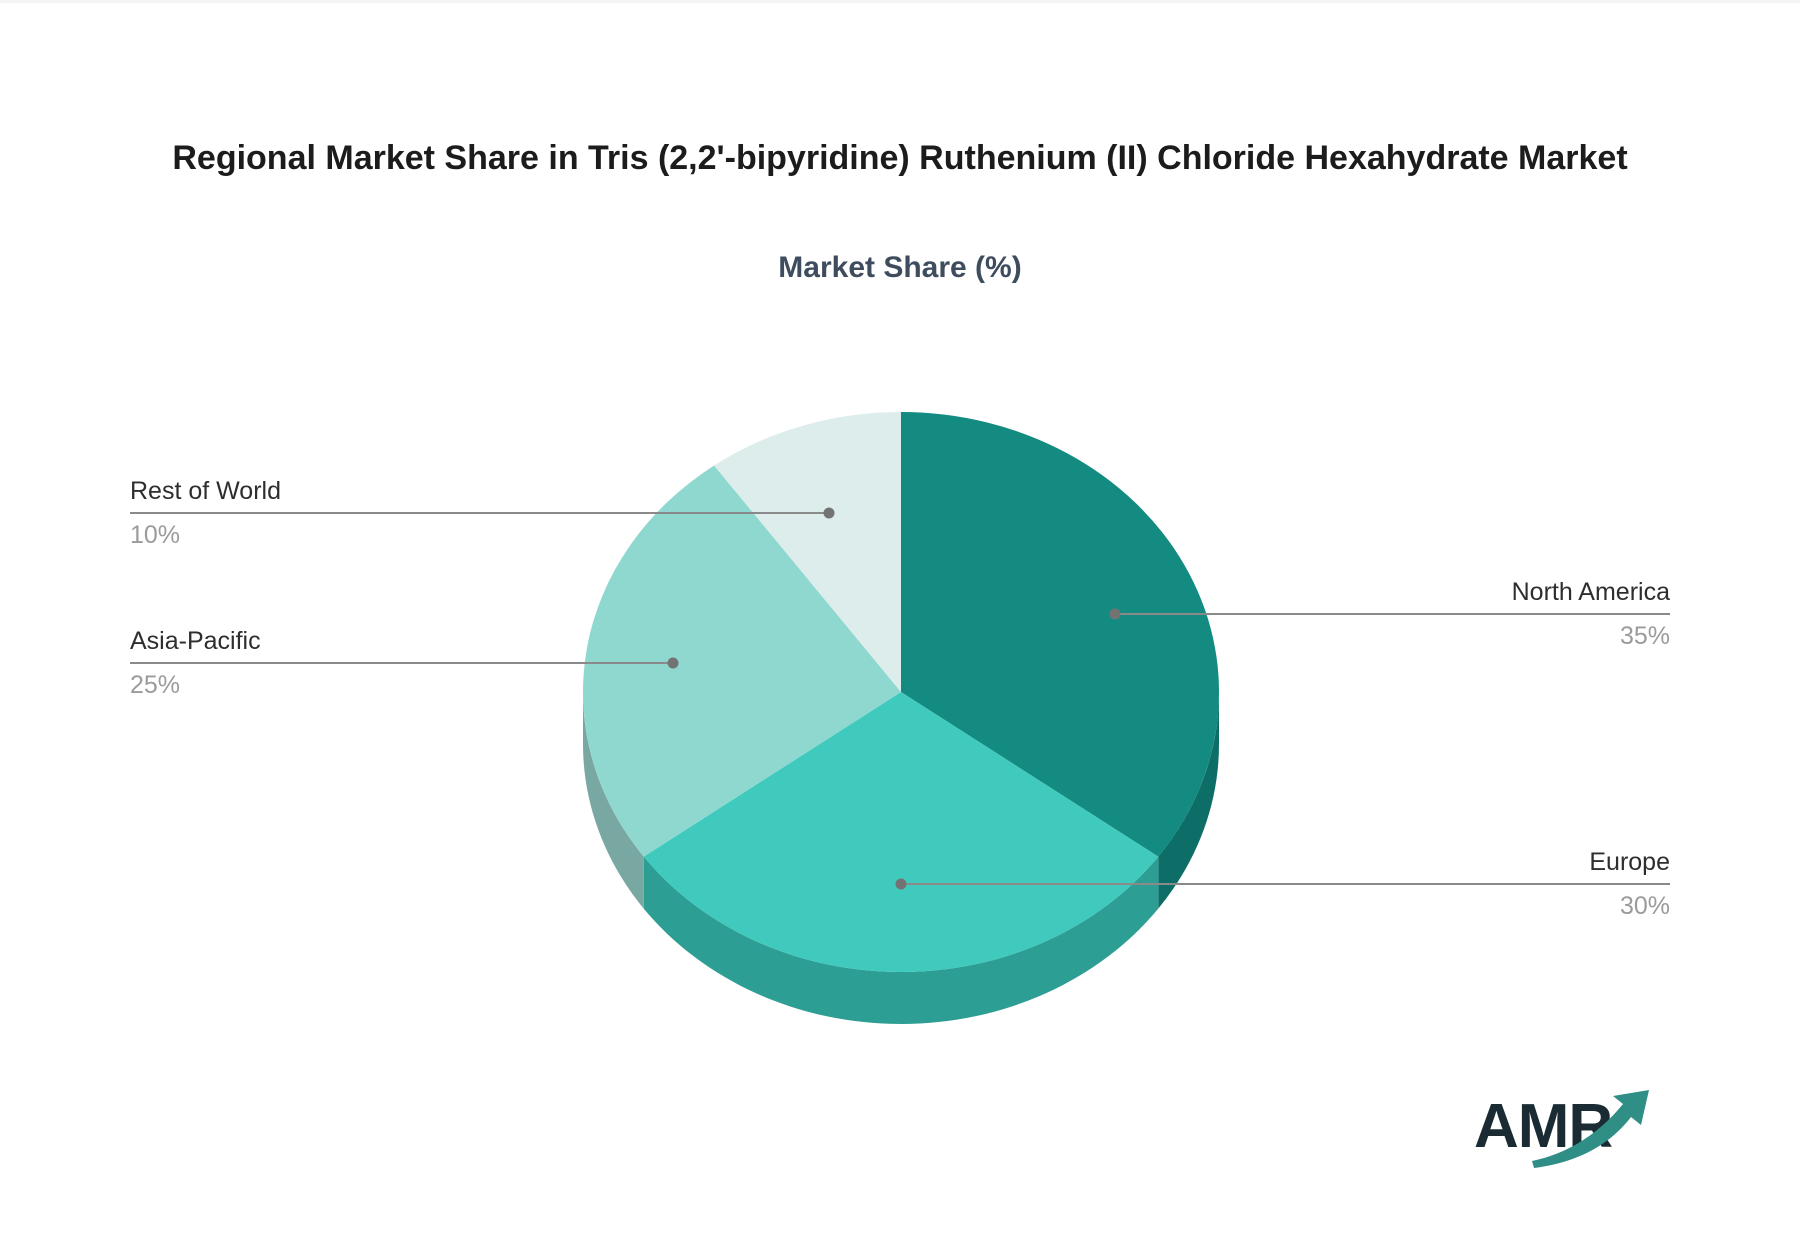 This screenshot has height=1255, width=1800. I want to click on amr-logo-text: AMR, so click(1543, 1126).